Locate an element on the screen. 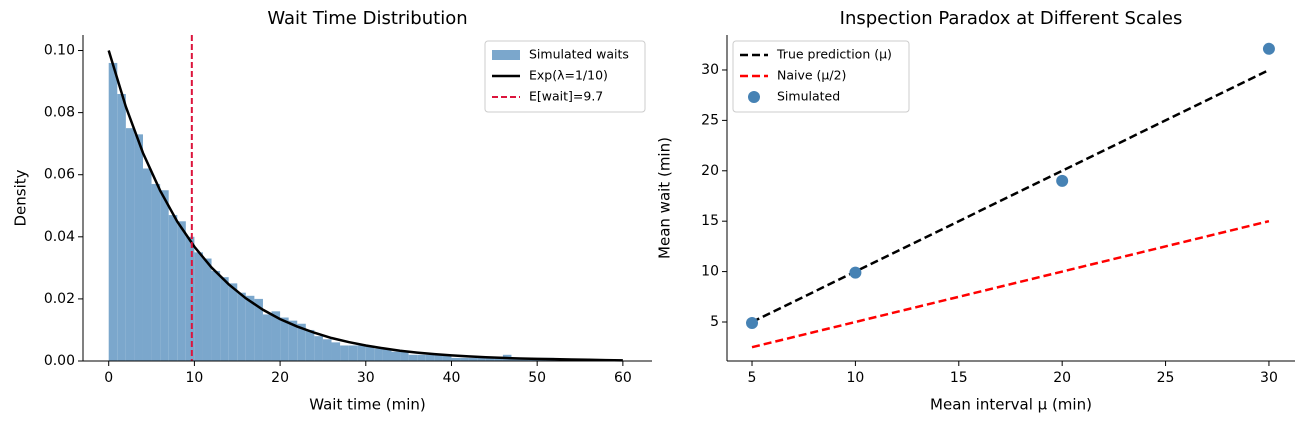  legend-label: Exp(λ=1/10) is located at coordinates (568, 75).